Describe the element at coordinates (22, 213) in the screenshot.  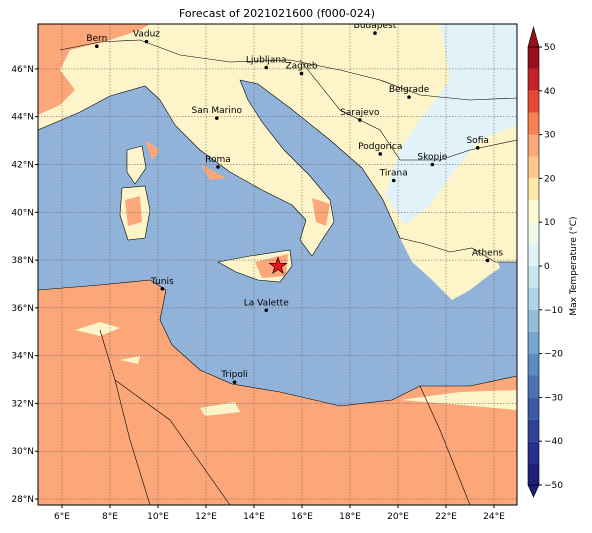
I see `y-tick-label: 40°N` at that location.